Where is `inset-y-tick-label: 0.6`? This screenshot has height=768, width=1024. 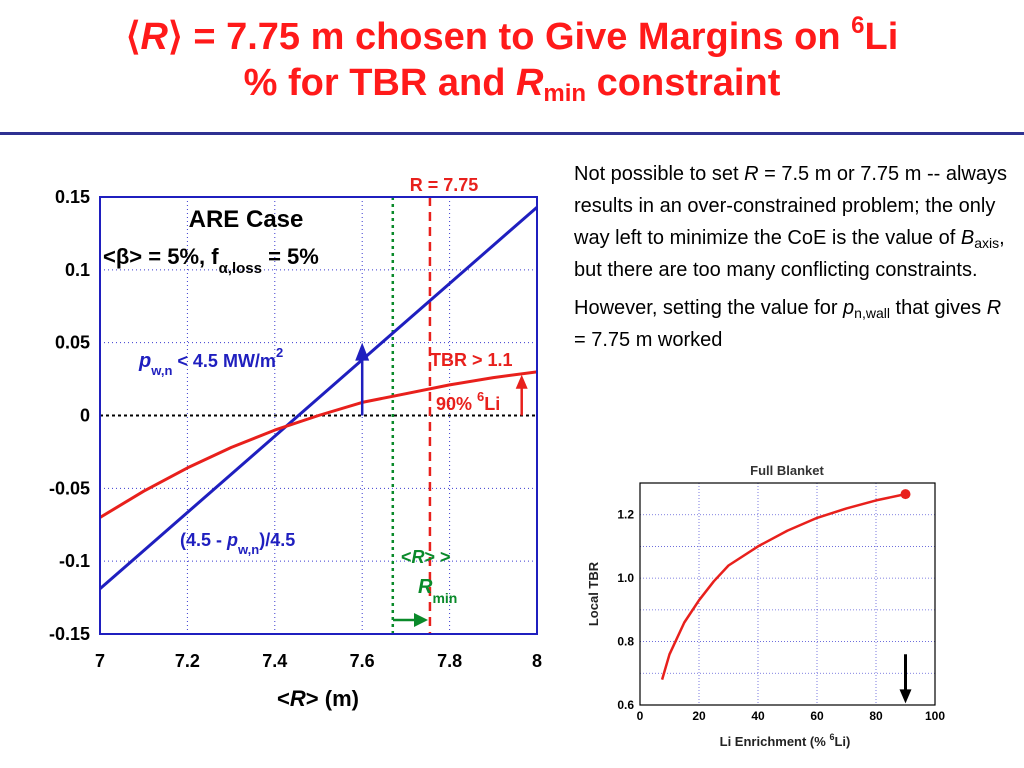
inset-y-tick-label: 0.6 is located at coordinates (625, 705).